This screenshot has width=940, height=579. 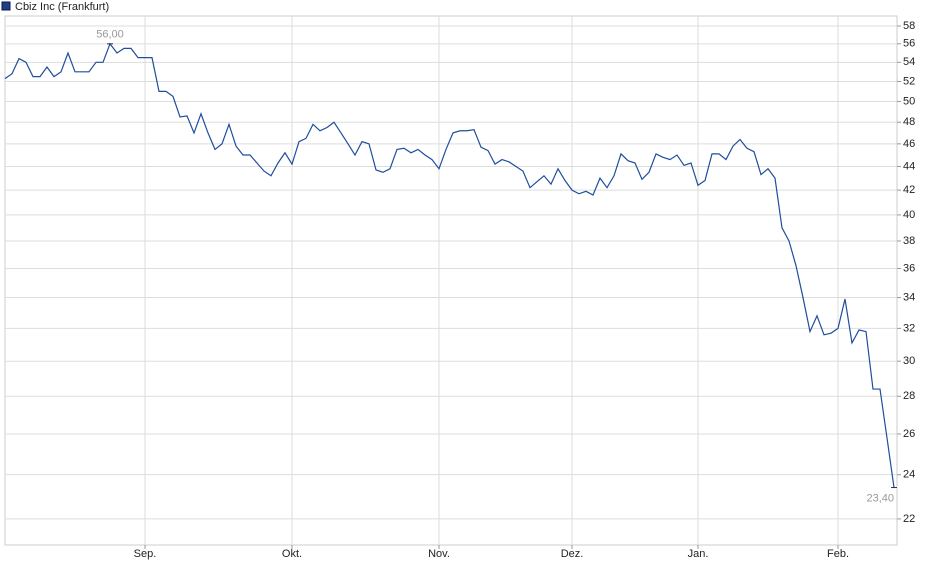 I want to click on legend-swatch, so click(x=6, y=6).